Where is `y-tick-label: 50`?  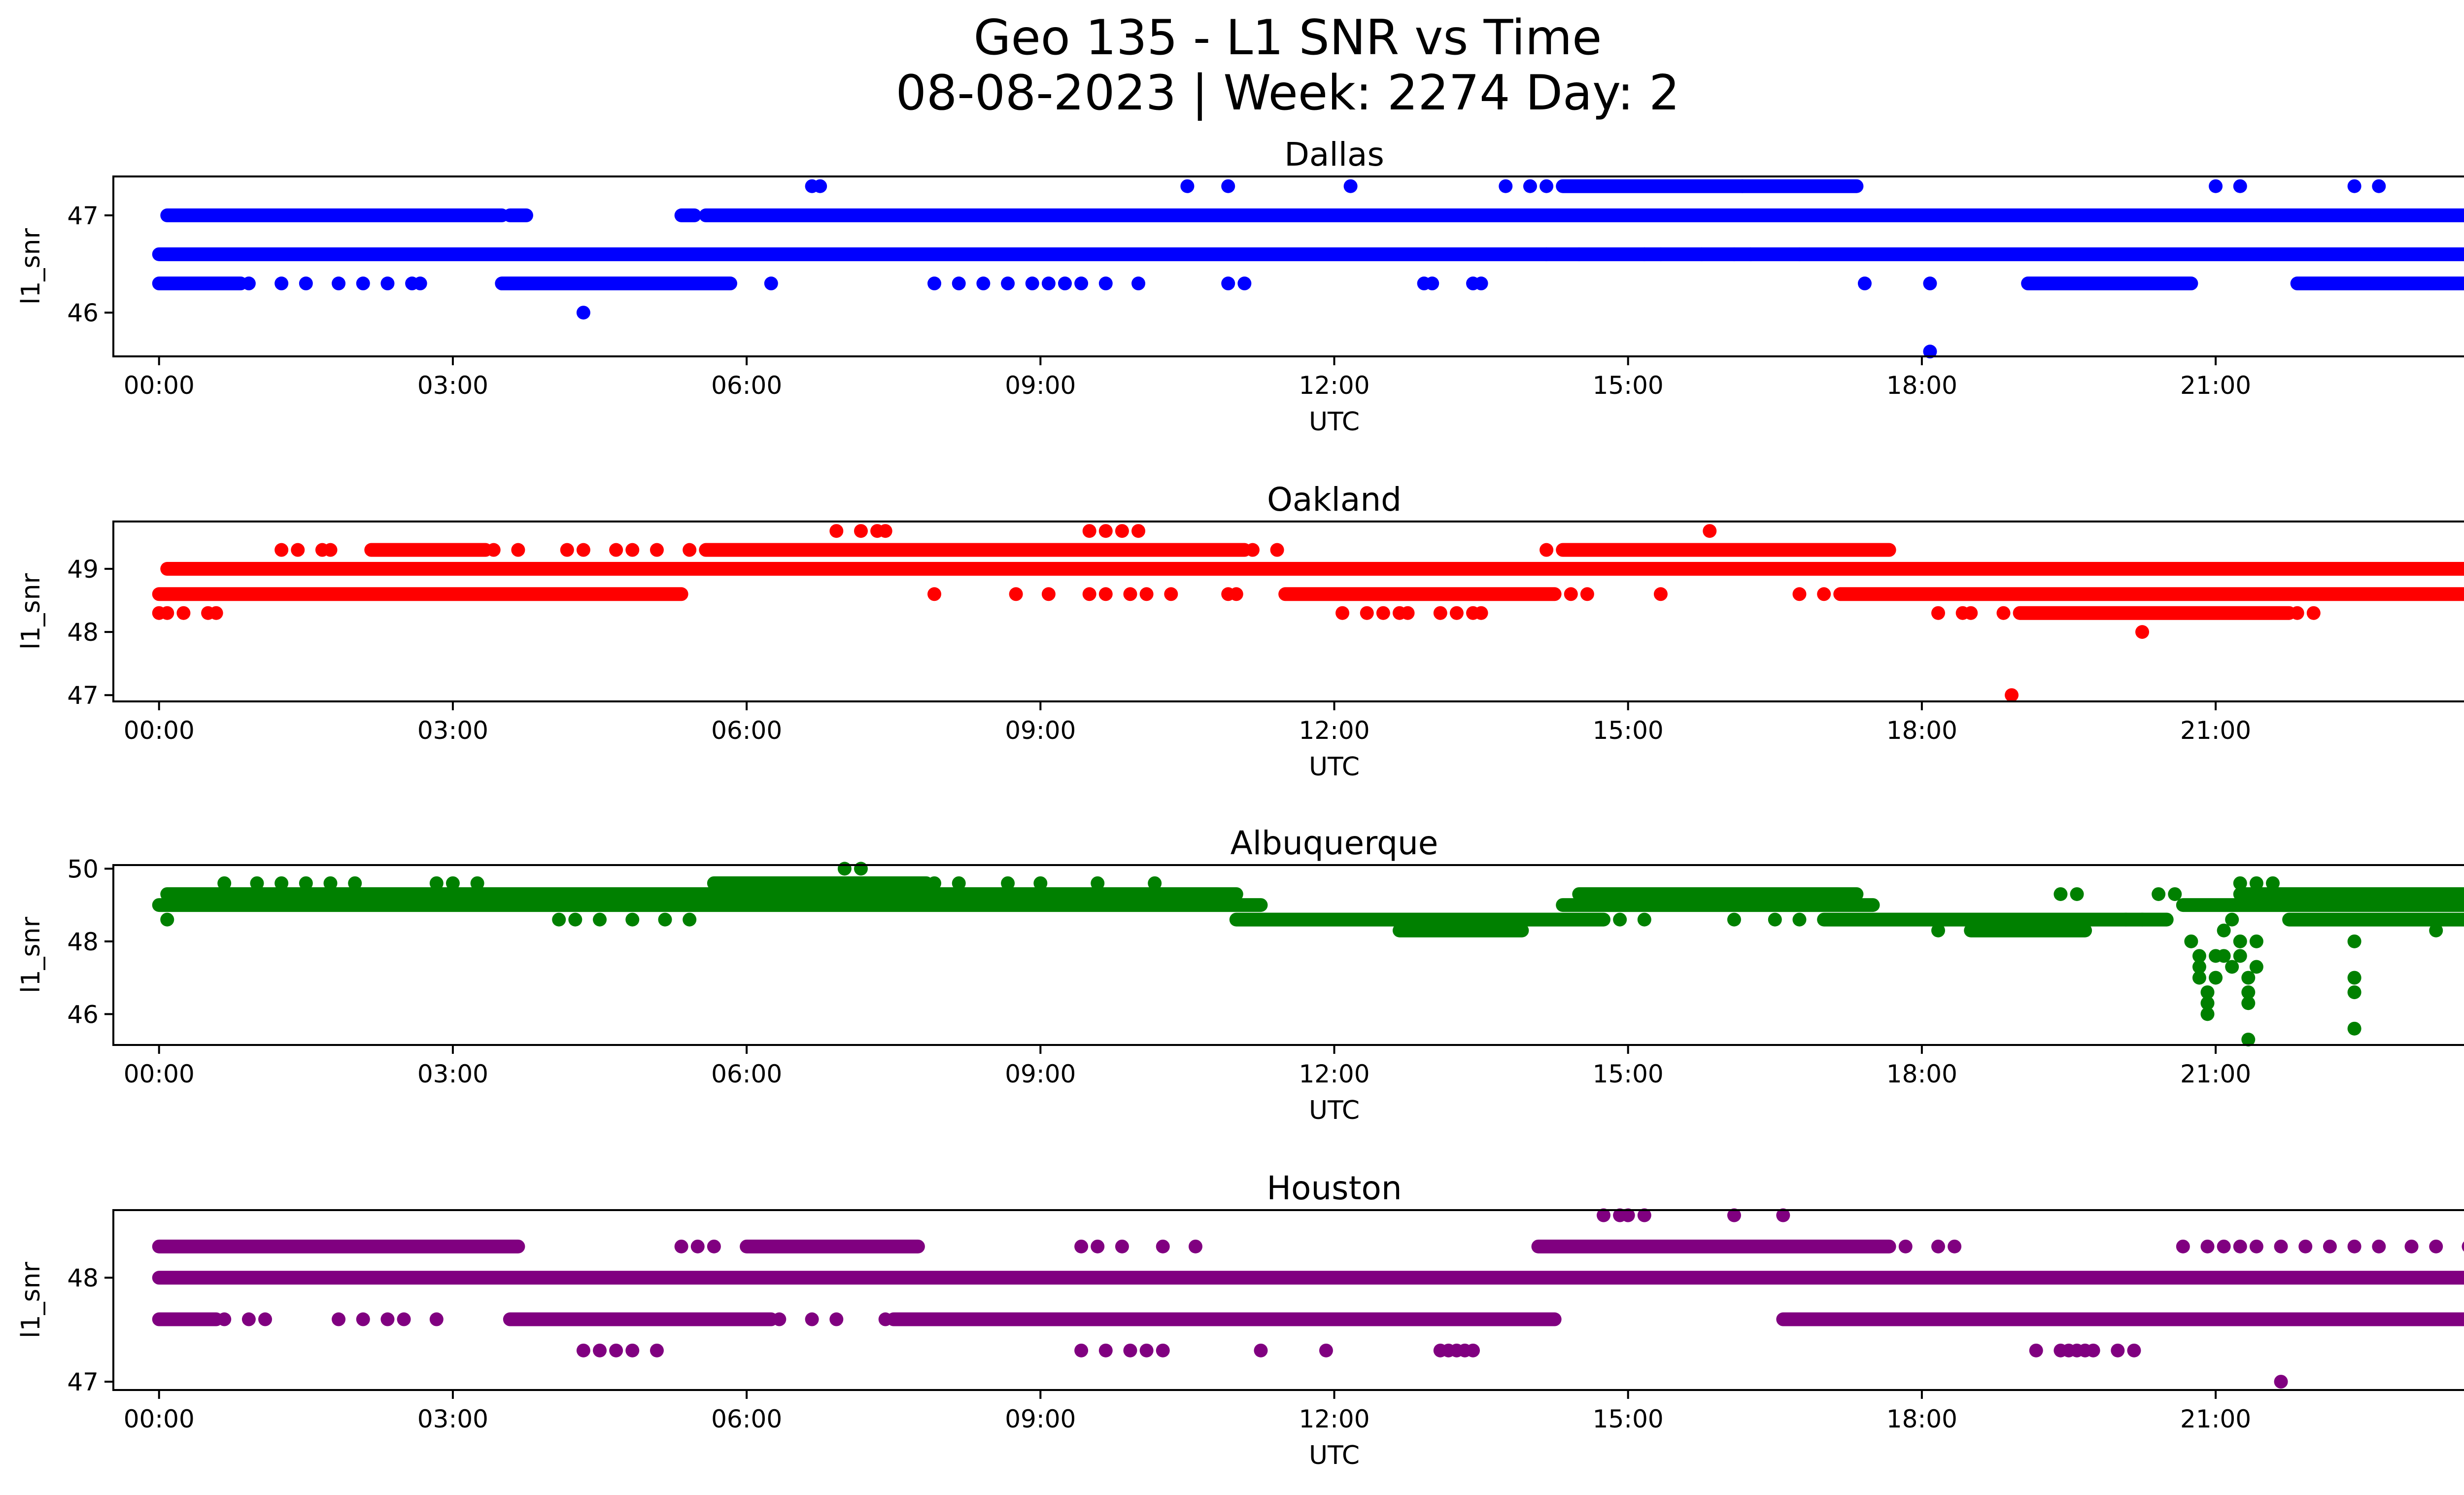
y-tick-label: 50 is located at coordinates (83, 869).